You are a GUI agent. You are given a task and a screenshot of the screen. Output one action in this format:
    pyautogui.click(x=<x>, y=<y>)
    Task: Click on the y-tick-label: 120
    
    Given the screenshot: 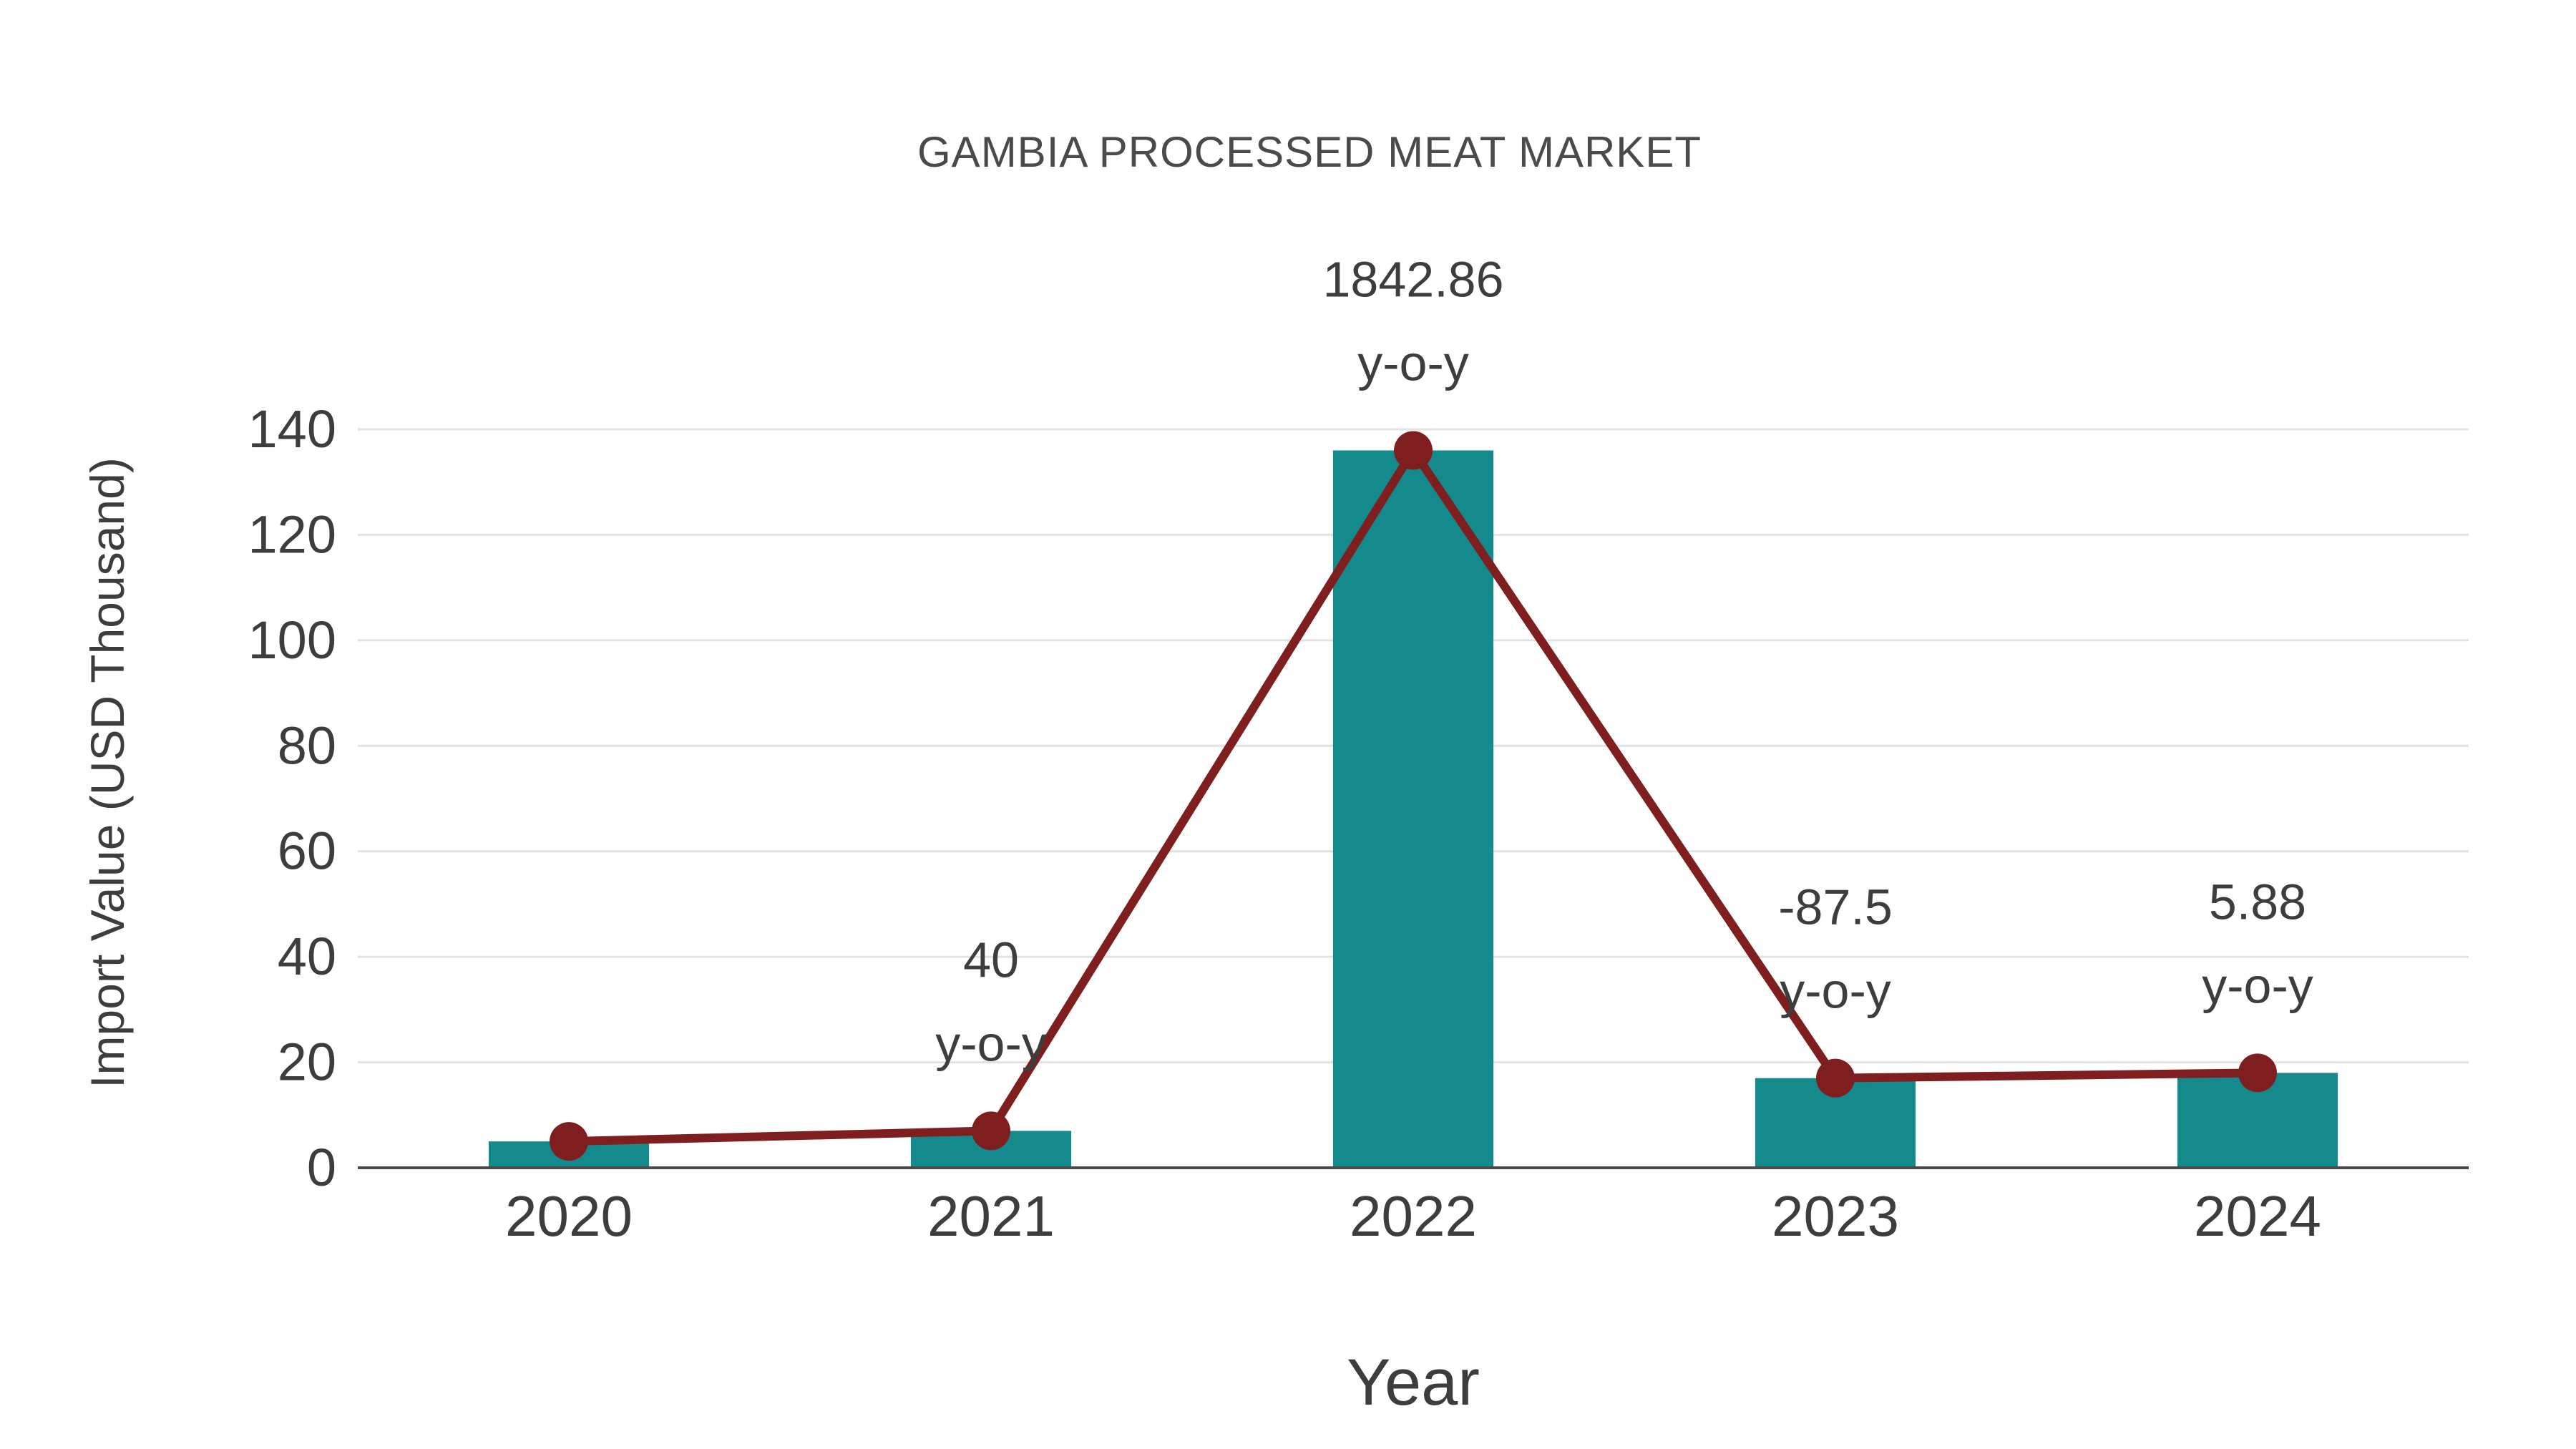 What is the action you would take?
    pyautogui.click(x=292, y=534)
    